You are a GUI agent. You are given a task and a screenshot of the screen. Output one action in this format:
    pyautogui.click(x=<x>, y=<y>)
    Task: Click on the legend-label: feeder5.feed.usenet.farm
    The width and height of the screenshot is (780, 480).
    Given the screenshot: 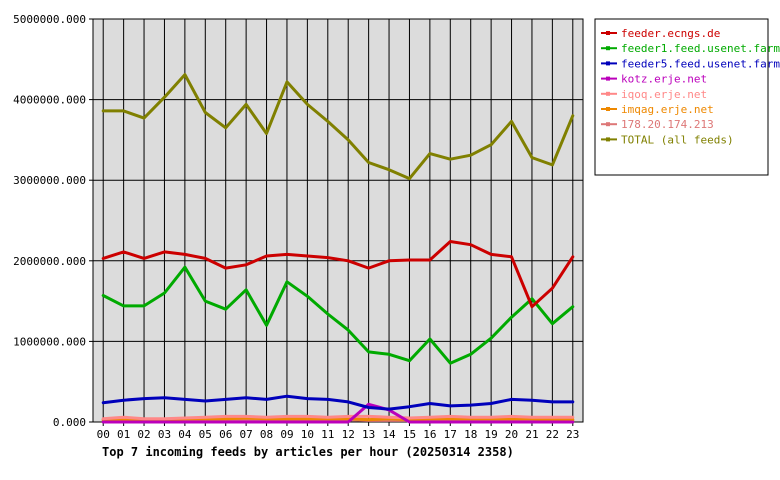 What is the action you would take?
    pyautogui.click(x=700, y=63)
    